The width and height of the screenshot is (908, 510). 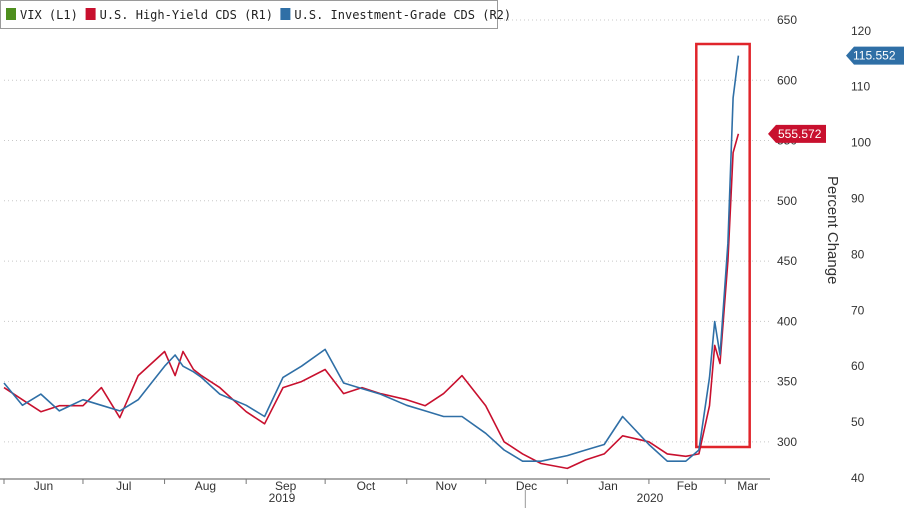 I want to click on r2-tick-label: 70, so click(x=858, y=310).